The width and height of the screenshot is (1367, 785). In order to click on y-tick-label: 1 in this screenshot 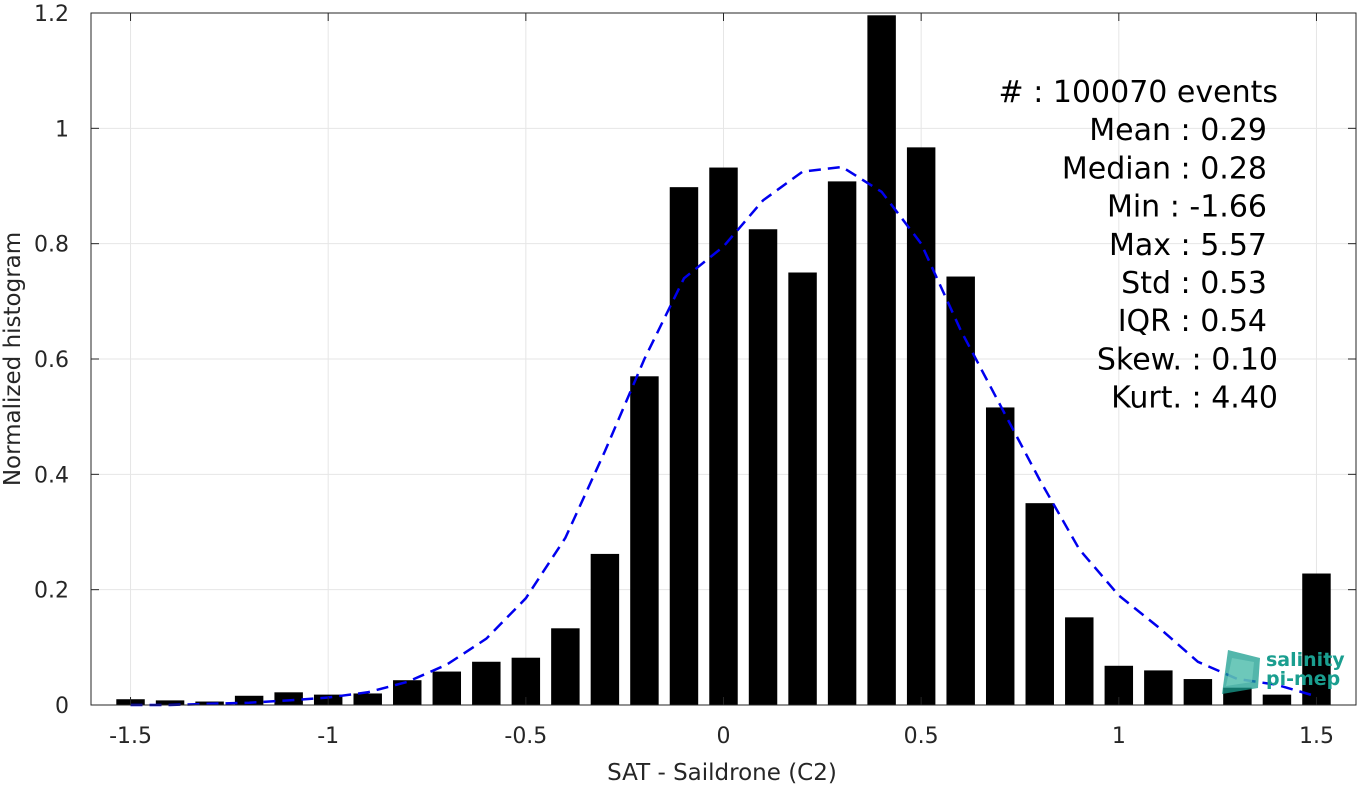, I will do `click(62, 129)`.